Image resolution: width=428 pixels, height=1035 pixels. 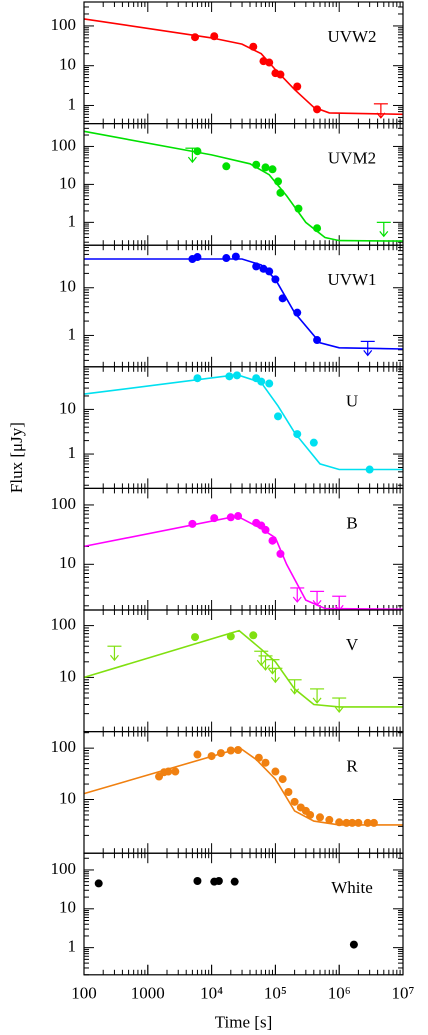 I want to click on x-axis-label: Time [s], so click(x=243, y=1022).